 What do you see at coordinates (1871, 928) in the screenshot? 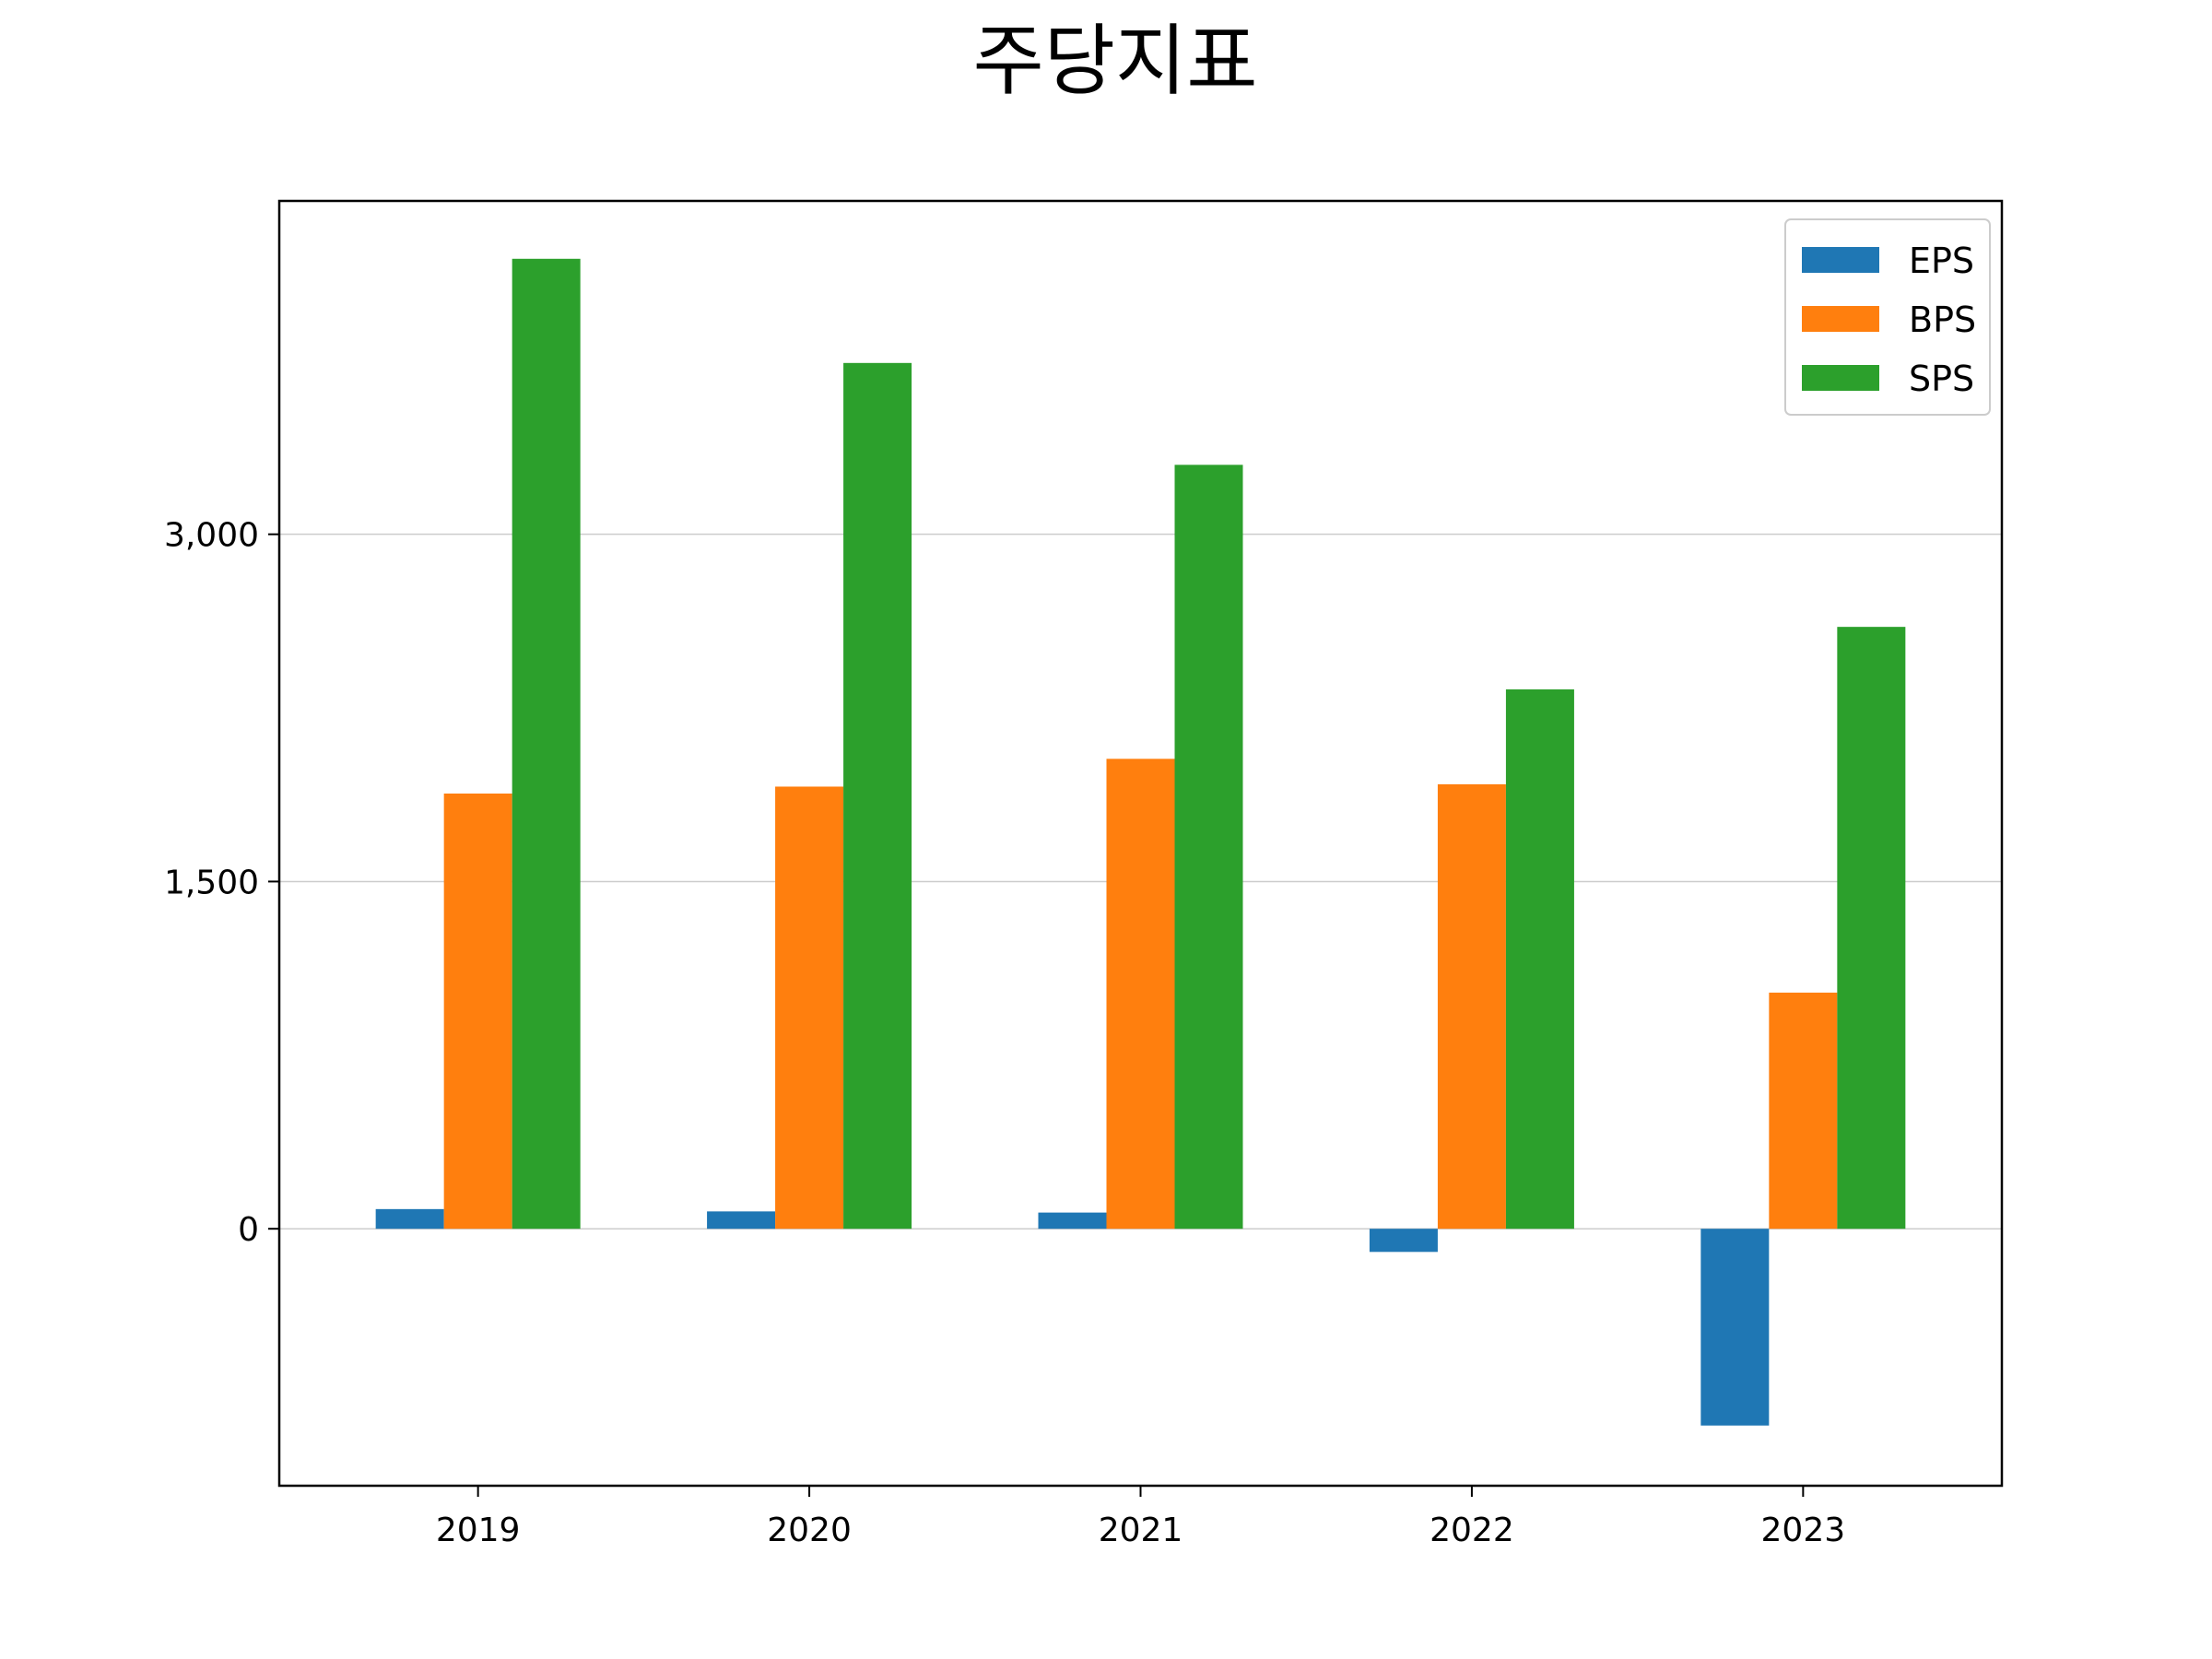
I see `bar-sps-2023` at bounding box center [1871, 928].